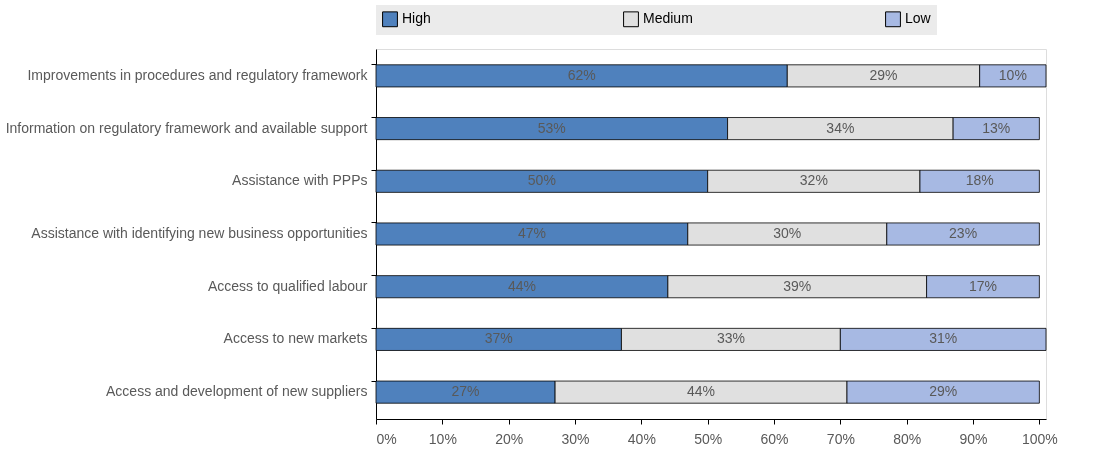 Image resolution: width=1100 pixels, height=474 pixels. What do you see at coordinates (918, 18) in the screenshot?
I see `legend-label: Low` at bounding box center [918, 18].